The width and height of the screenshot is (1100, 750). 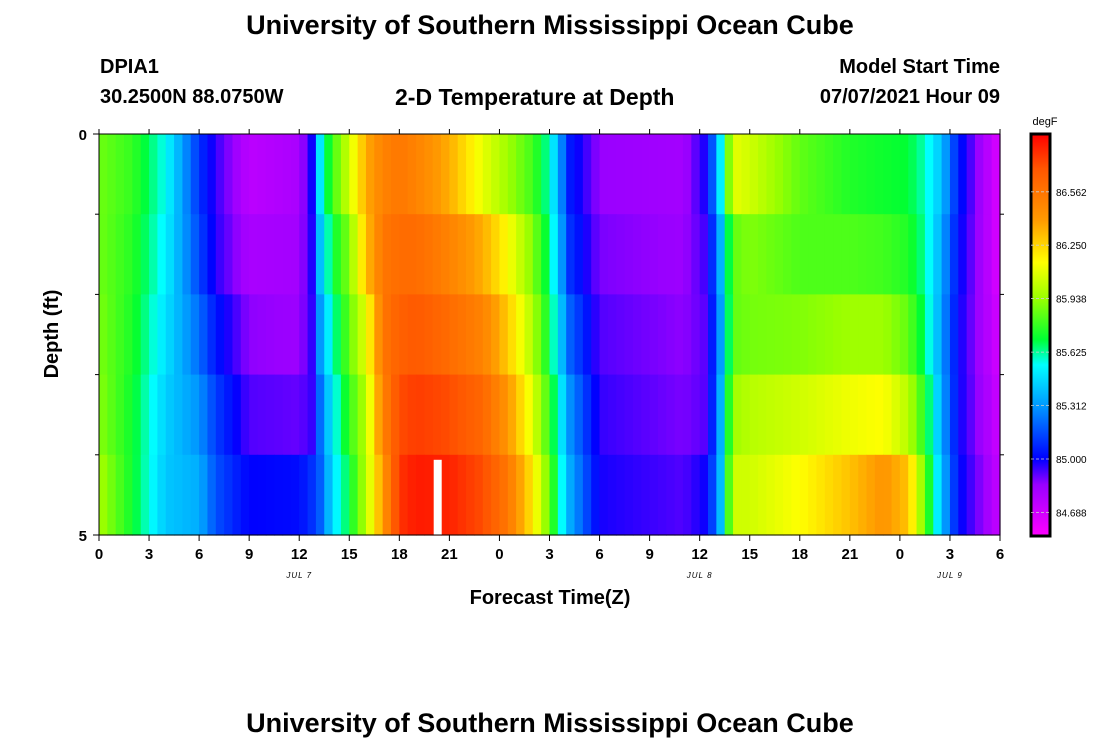 What do you see at coordinates (550, 598) in the screenshot?
I see `x-axis-label: Forecast Time(Z)` at bounding box center [550, 598].